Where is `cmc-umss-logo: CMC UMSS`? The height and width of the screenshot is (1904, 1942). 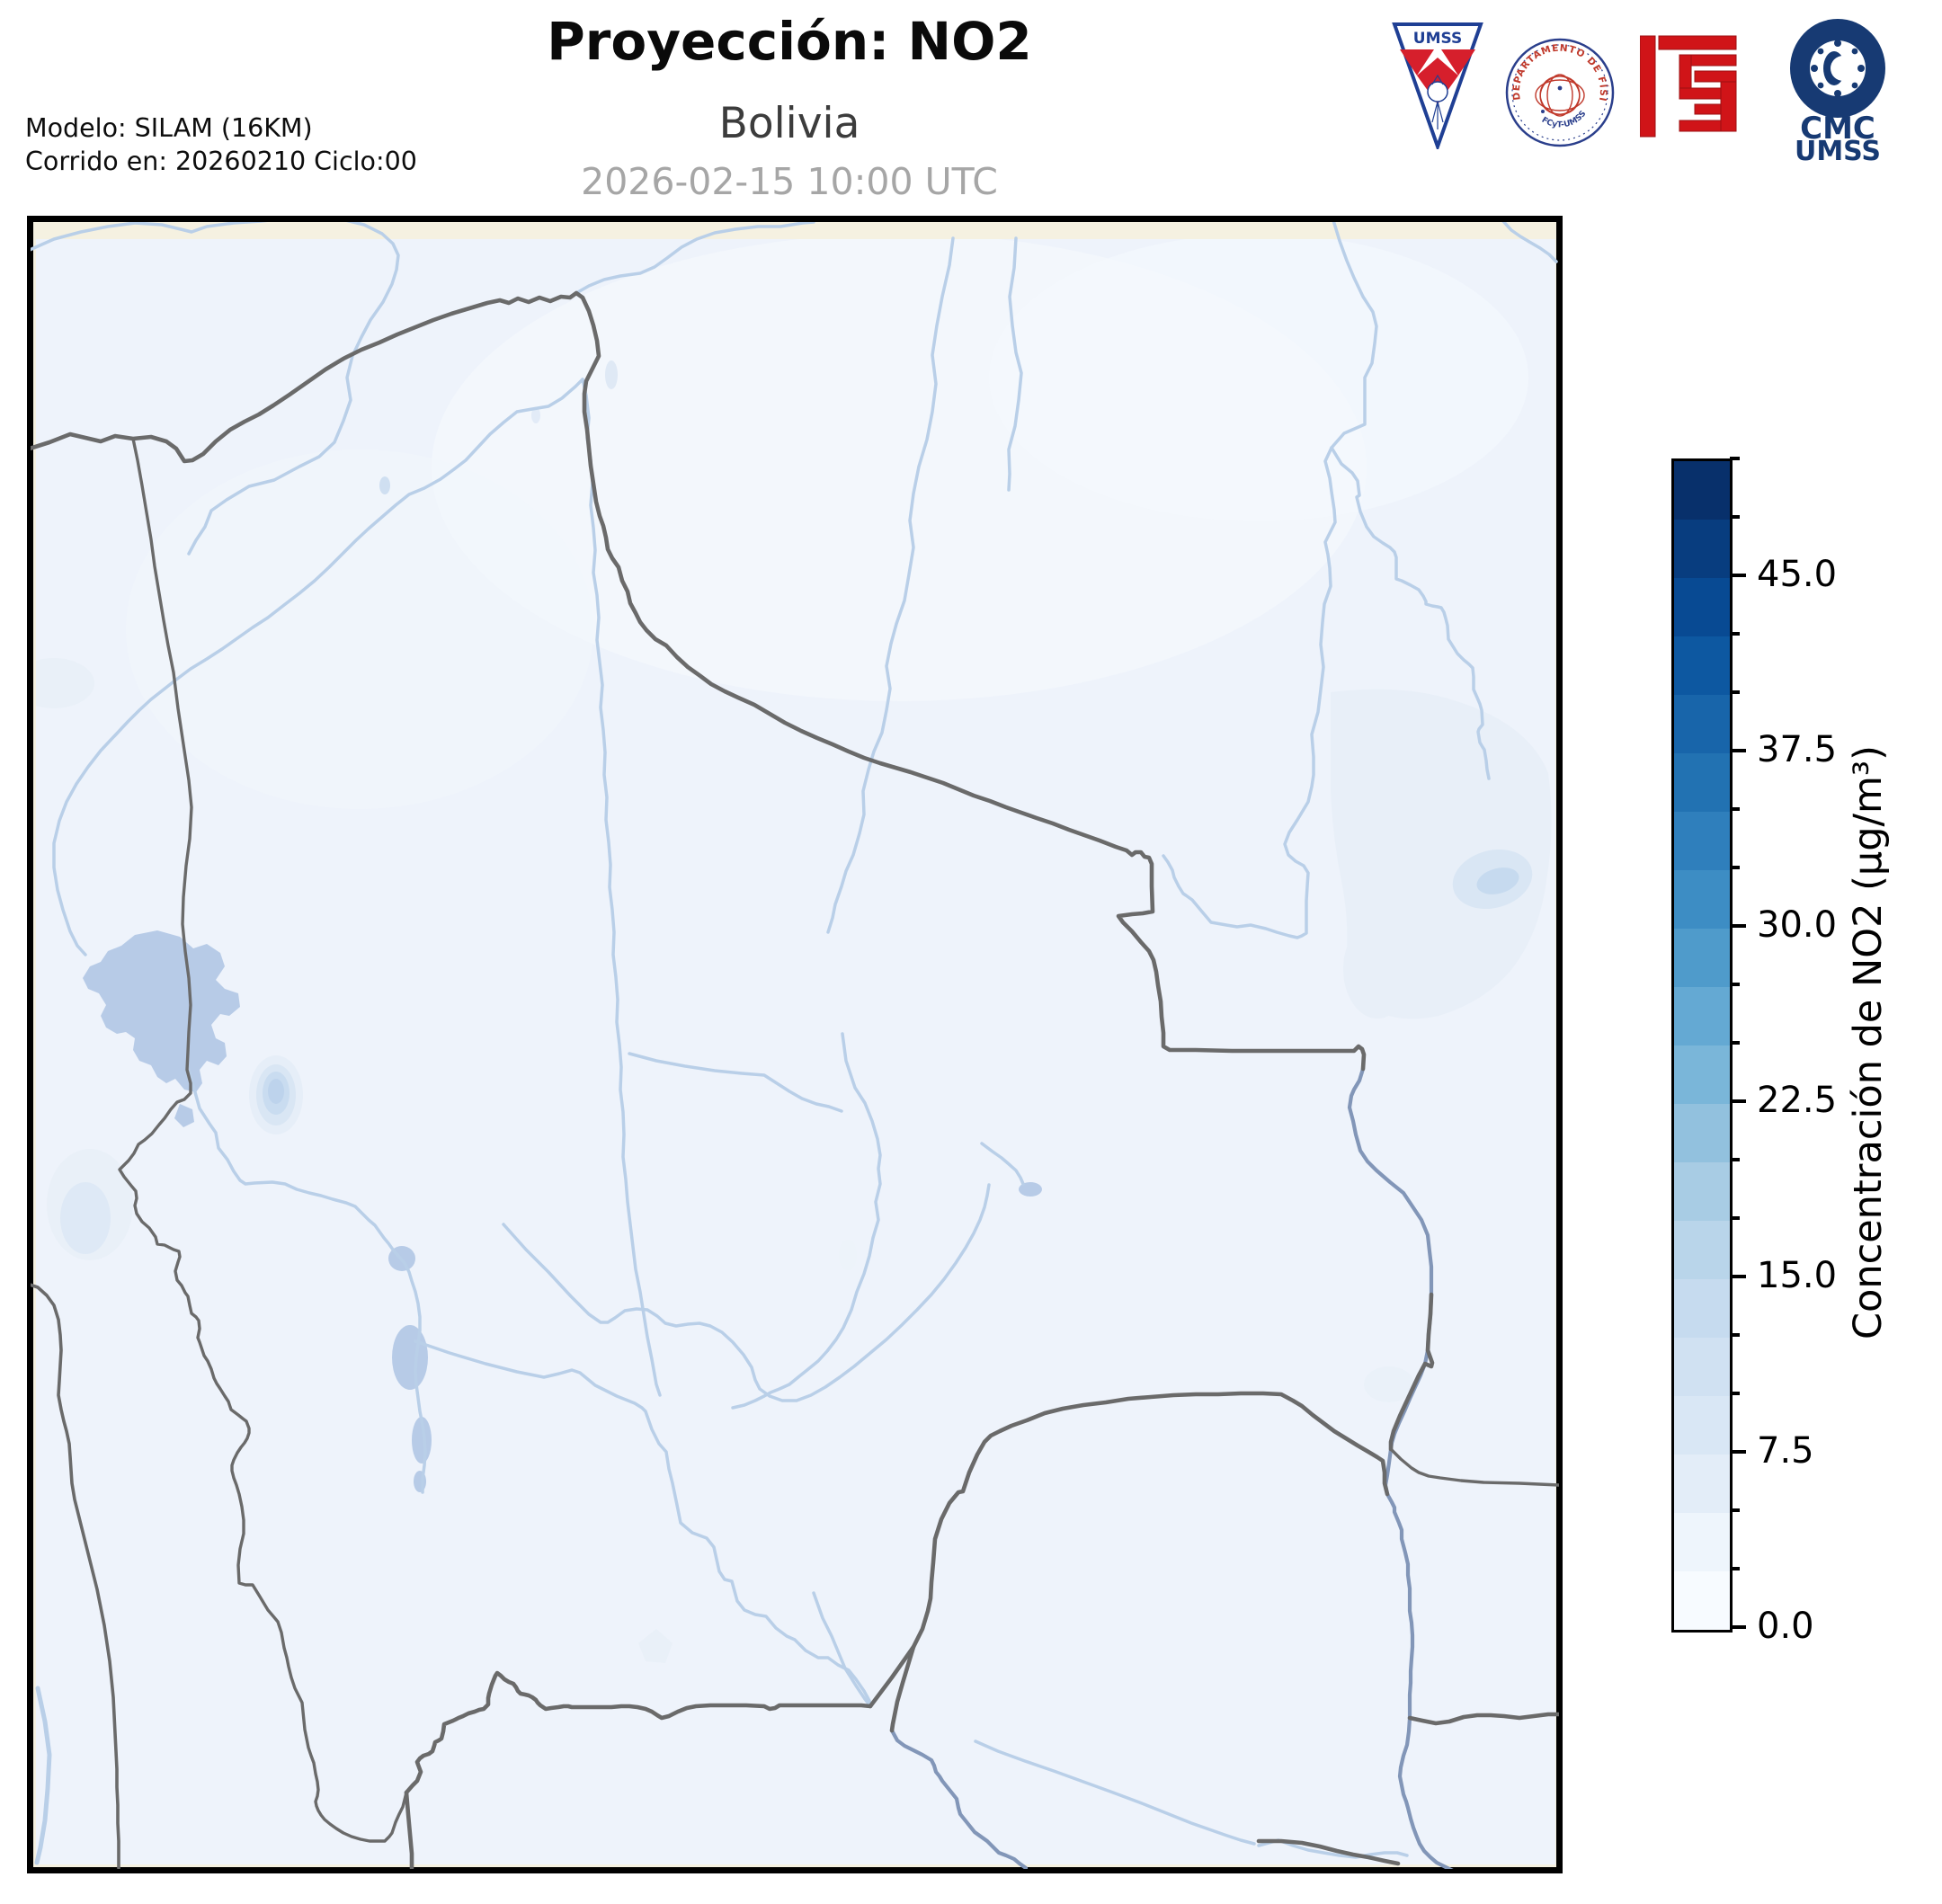
cmc-umss-logo: CMC UMSS is located at coordinates (1837, 90).